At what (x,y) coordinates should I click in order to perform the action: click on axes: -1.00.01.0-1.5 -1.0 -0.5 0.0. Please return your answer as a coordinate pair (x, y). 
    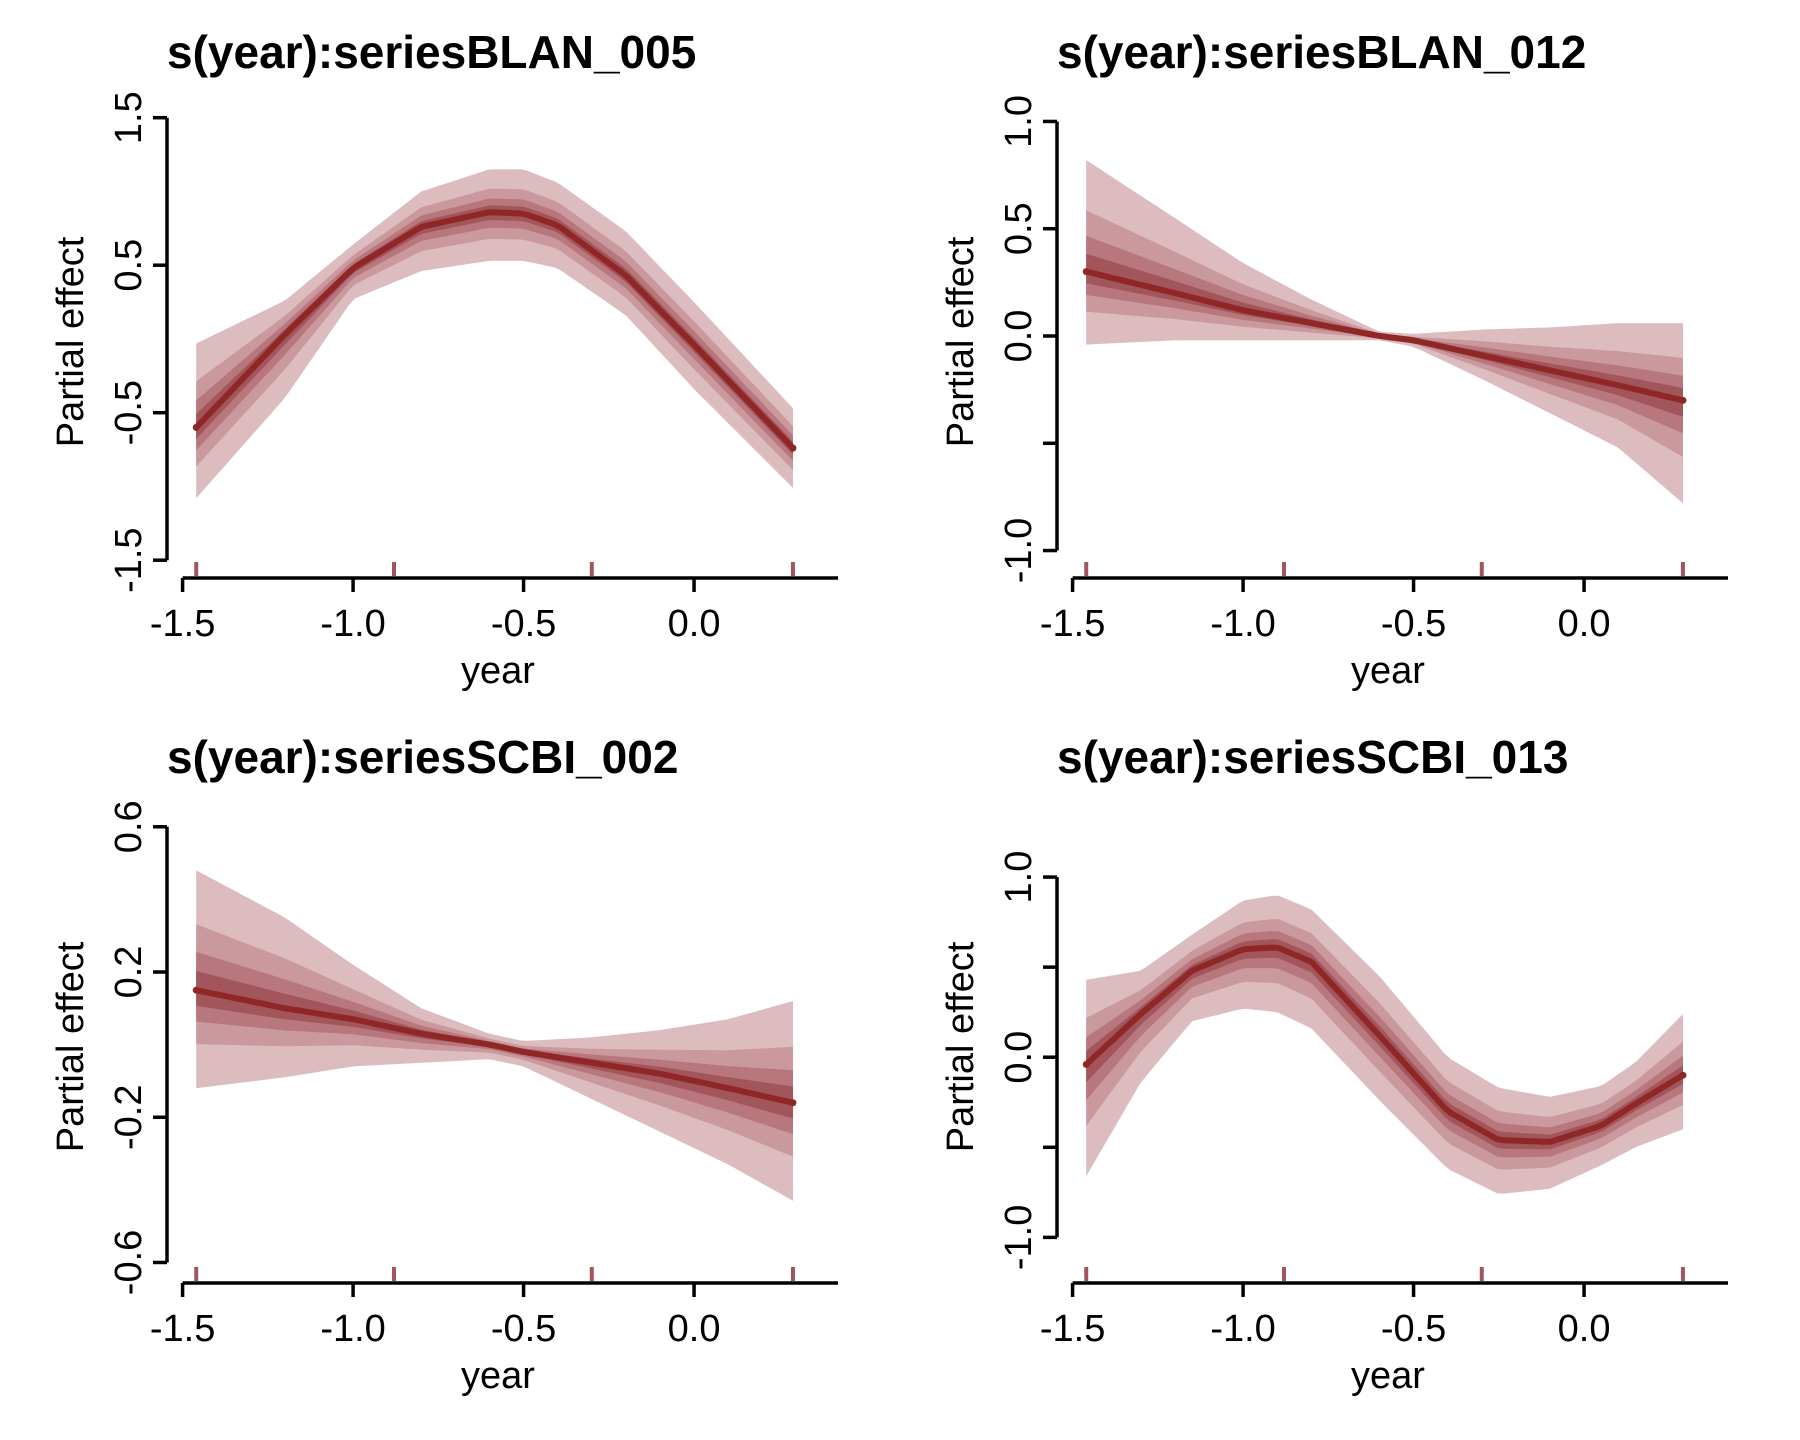
    Looking at the image, I should click on (1363, 1100).